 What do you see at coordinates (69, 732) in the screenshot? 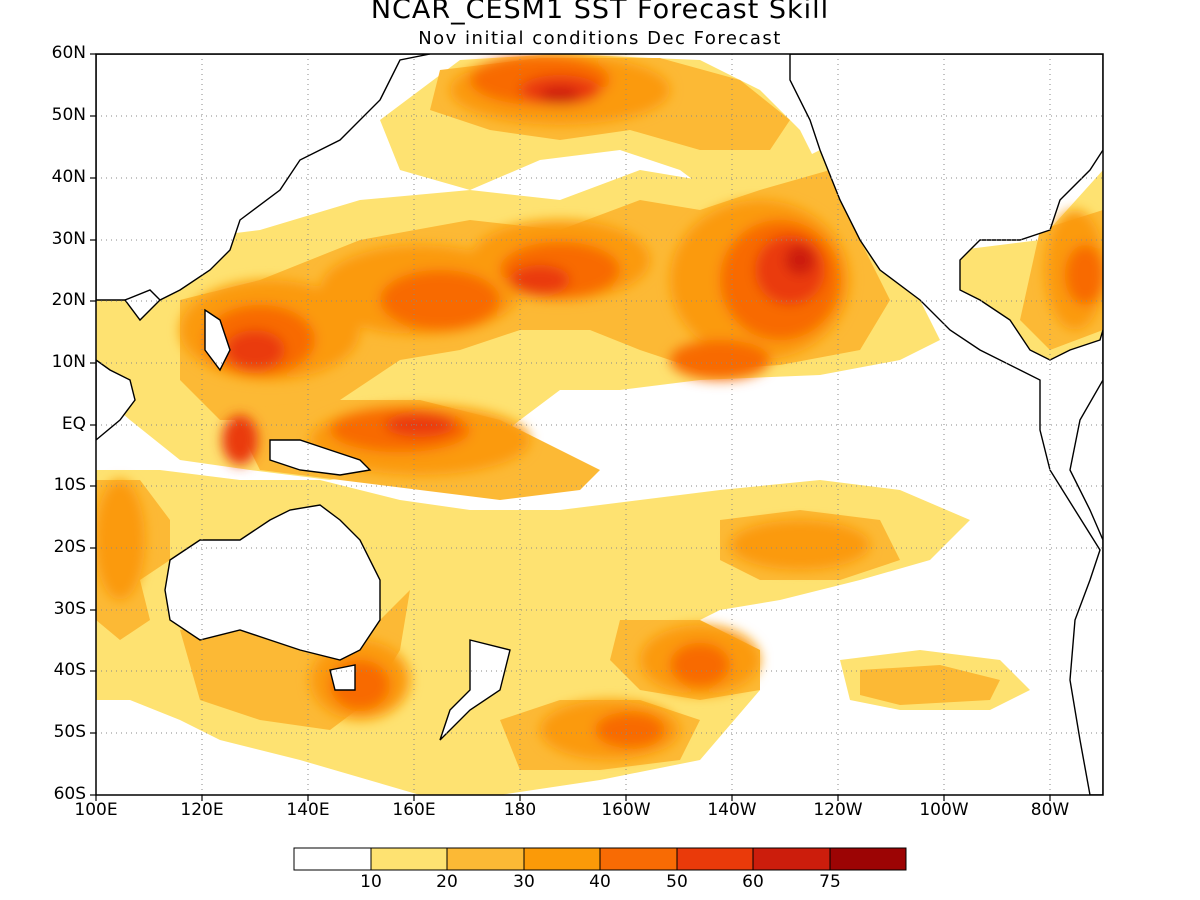
I see `lat-label: 50S` at bounding box center [69, 732].